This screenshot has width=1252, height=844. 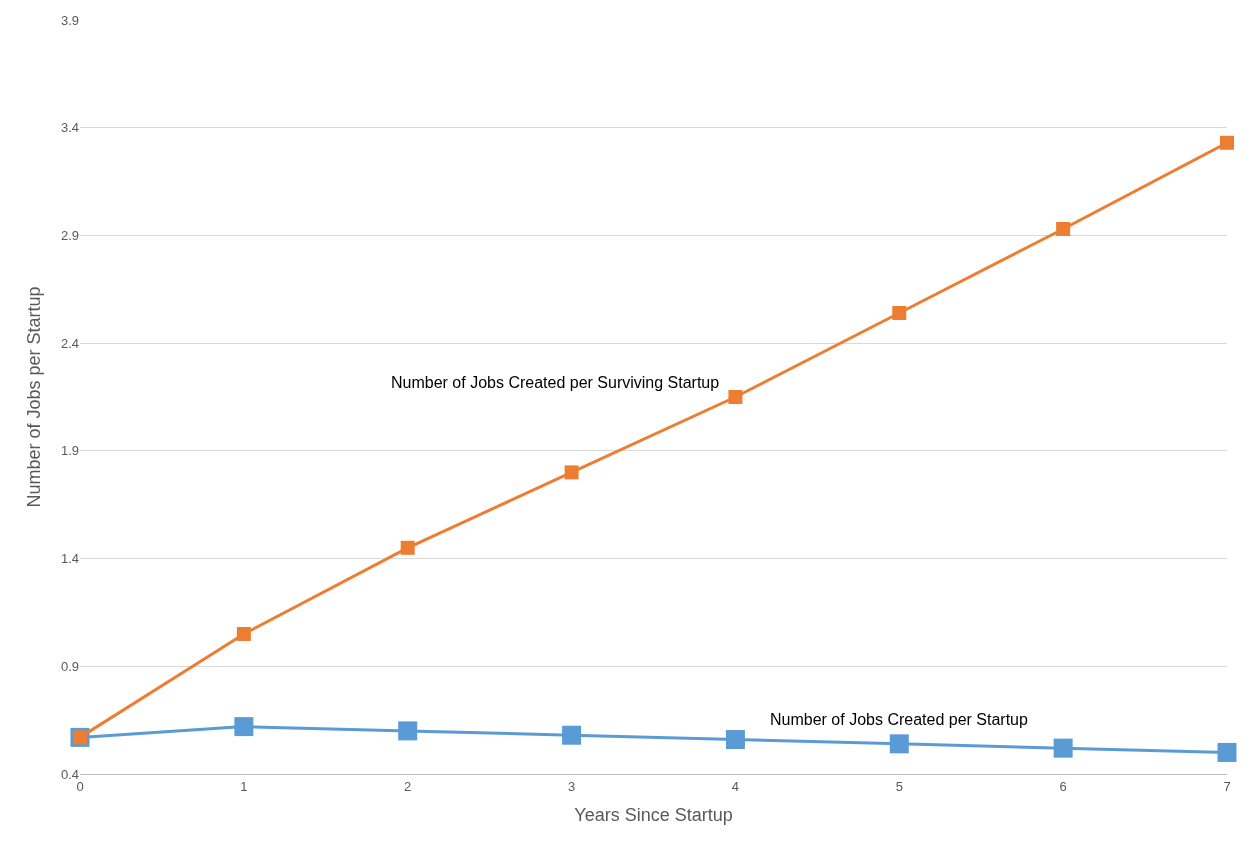 What do you see at coordinates (555, 382) in the screenshot?
I see `series-label: Number of Jobs Created per Surviving Startup` at bounding box center [555, 382].